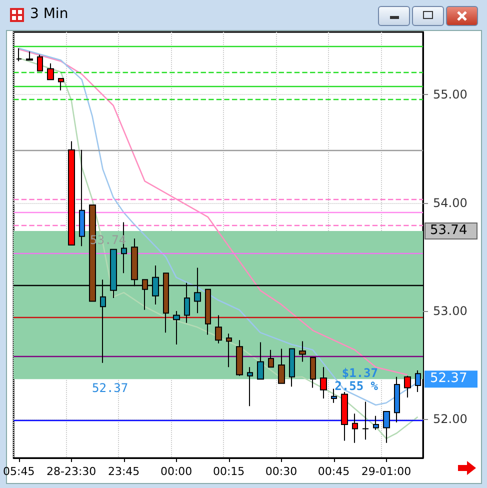 The image size is (487, 488). What do you see at coordinates (450, 203) in the screenshot?
I see `y-tick-label: 54.00` at bounding box center [450, 203].